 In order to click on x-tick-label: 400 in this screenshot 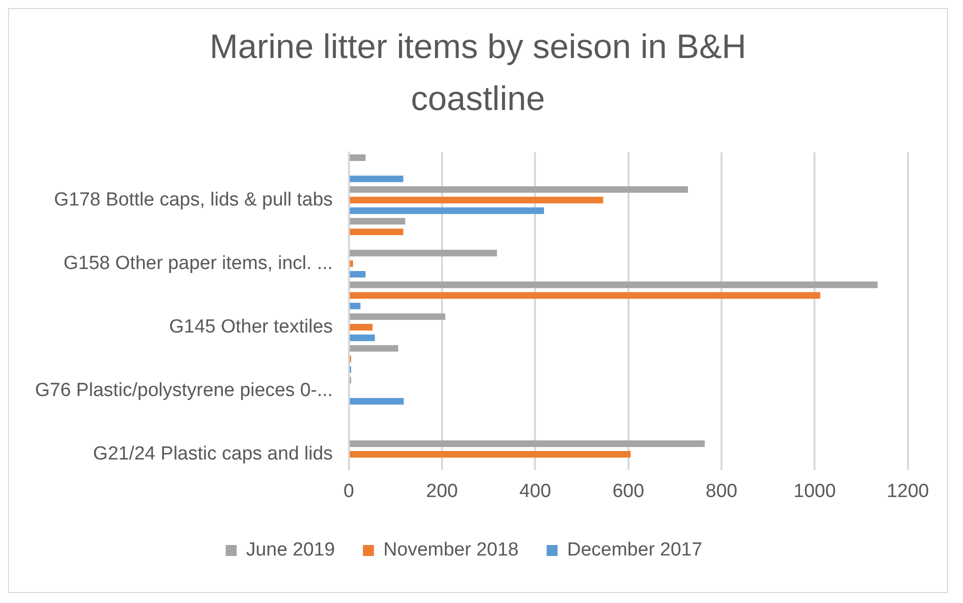, I will do `click(535, 491)`.